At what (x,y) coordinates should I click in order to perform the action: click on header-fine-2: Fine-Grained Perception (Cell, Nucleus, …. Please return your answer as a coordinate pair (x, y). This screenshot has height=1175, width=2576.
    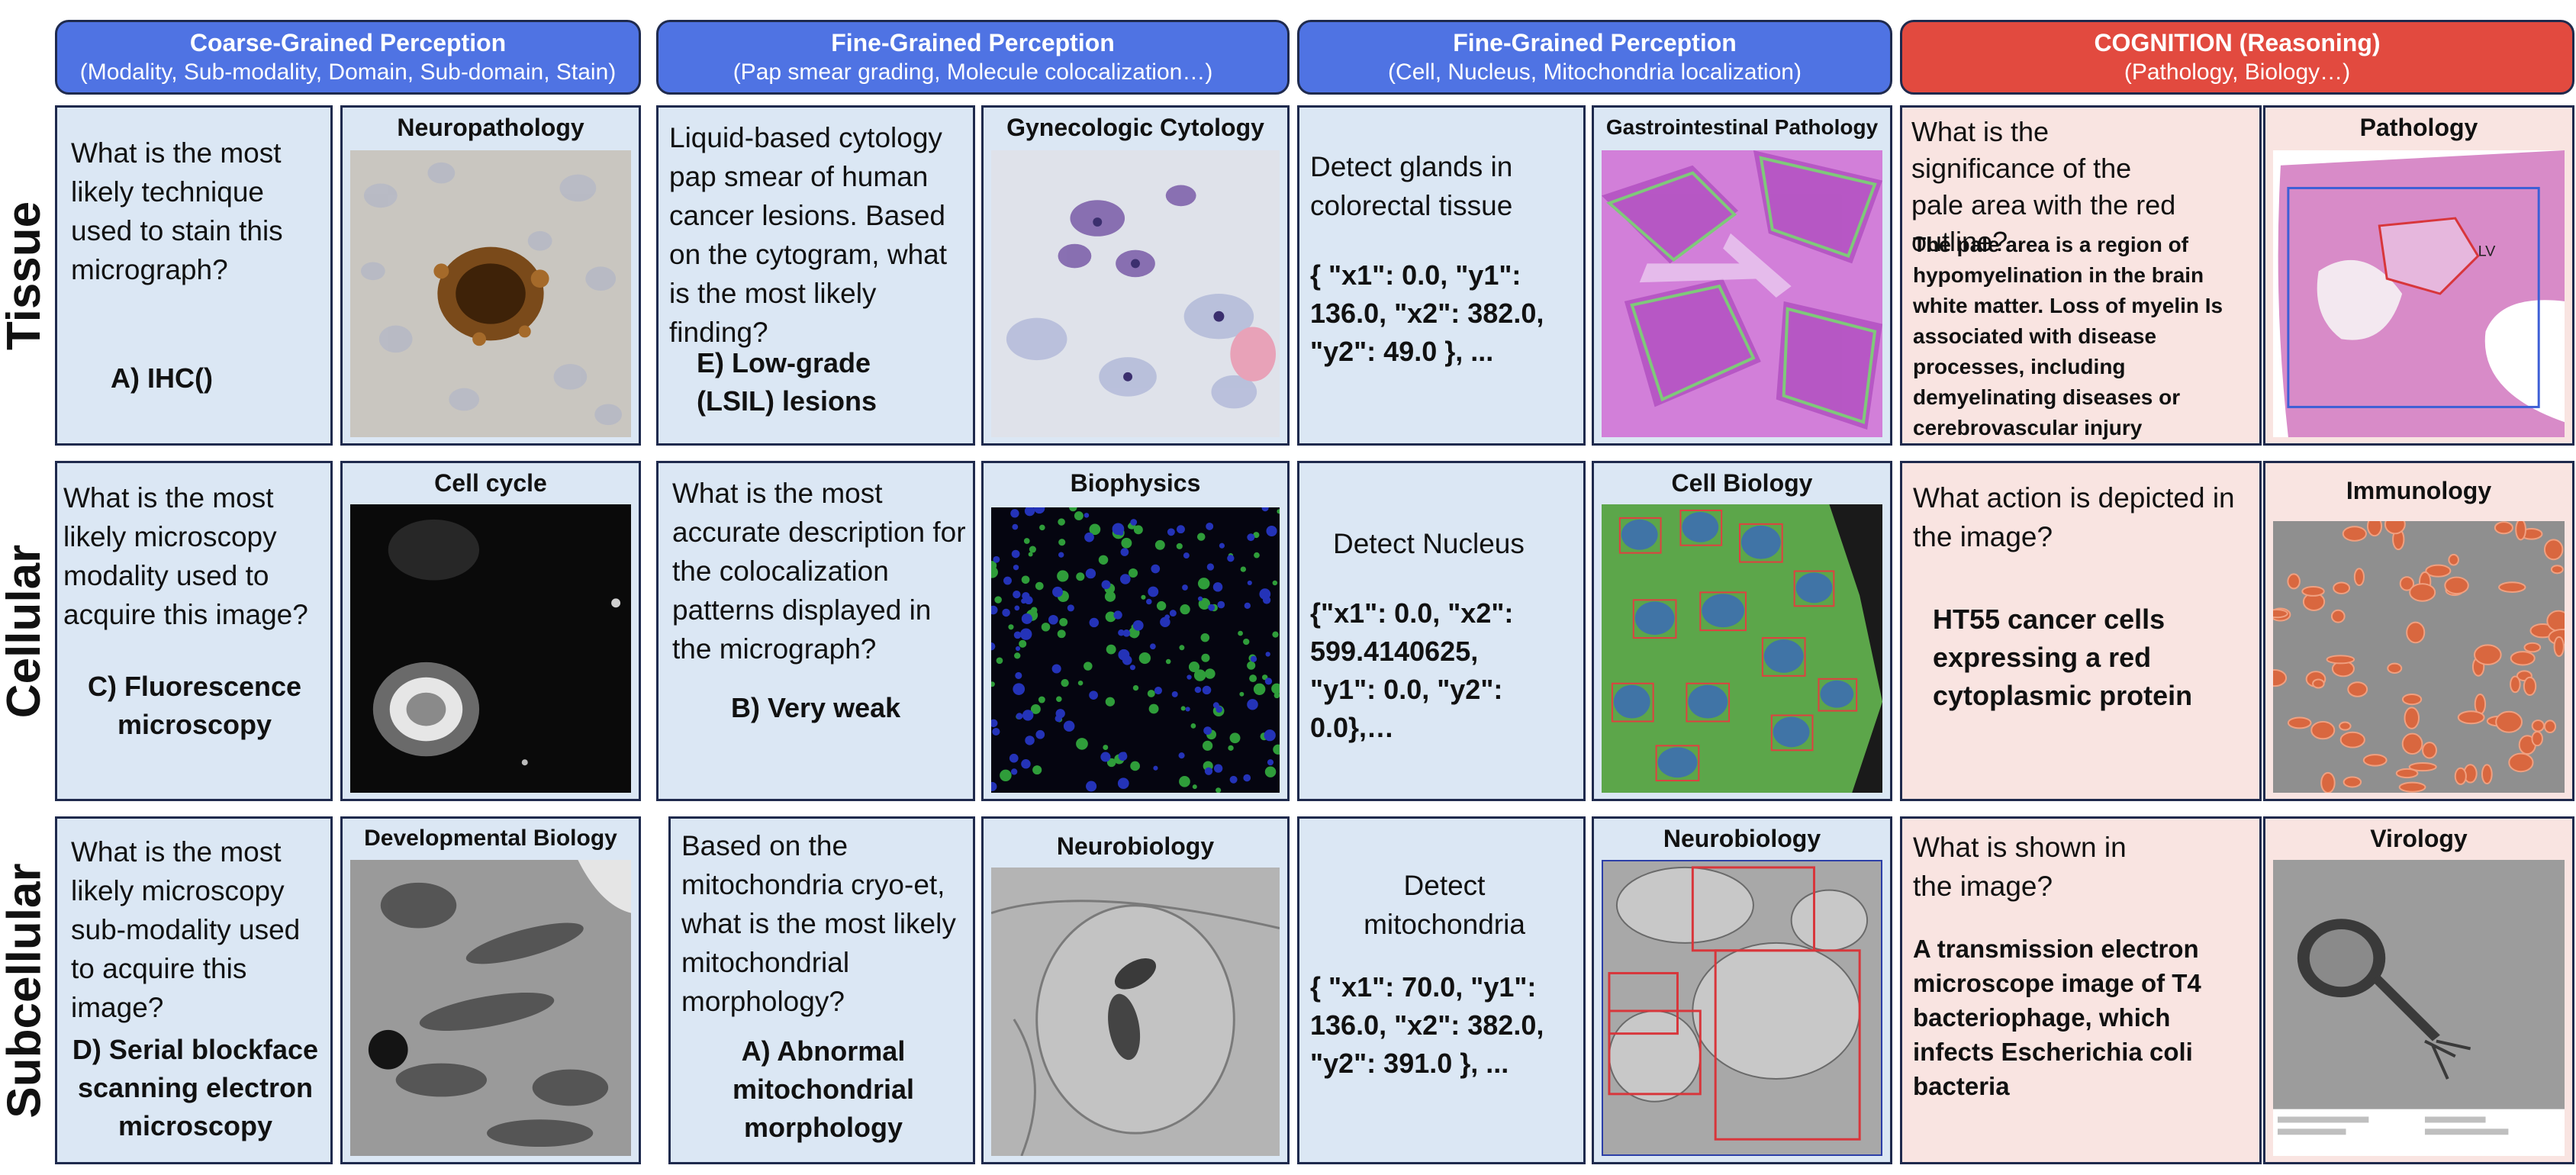
    Looking at the image, I should click on (1594, 57).